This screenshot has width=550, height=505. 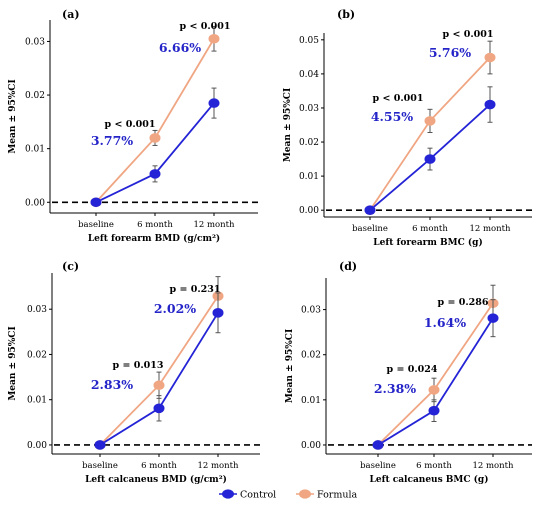 I want to click on percent-label: 1.64%, so click(x=445, y=322).